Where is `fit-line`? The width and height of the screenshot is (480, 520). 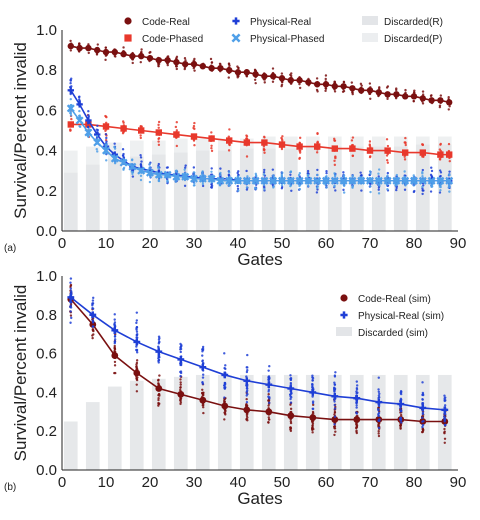 fit-line is located at coordinates (260, 139).